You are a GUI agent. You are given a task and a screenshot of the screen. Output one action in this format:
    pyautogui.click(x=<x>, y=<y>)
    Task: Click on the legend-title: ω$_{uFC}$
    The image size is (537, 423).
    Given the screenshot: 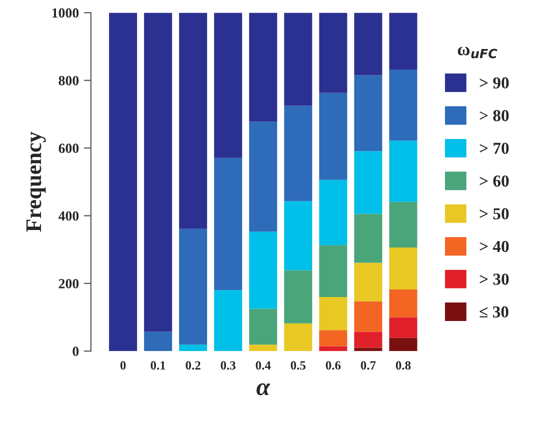 What is the action you would take?
    pyautogui.click(x=478, y=52)
    